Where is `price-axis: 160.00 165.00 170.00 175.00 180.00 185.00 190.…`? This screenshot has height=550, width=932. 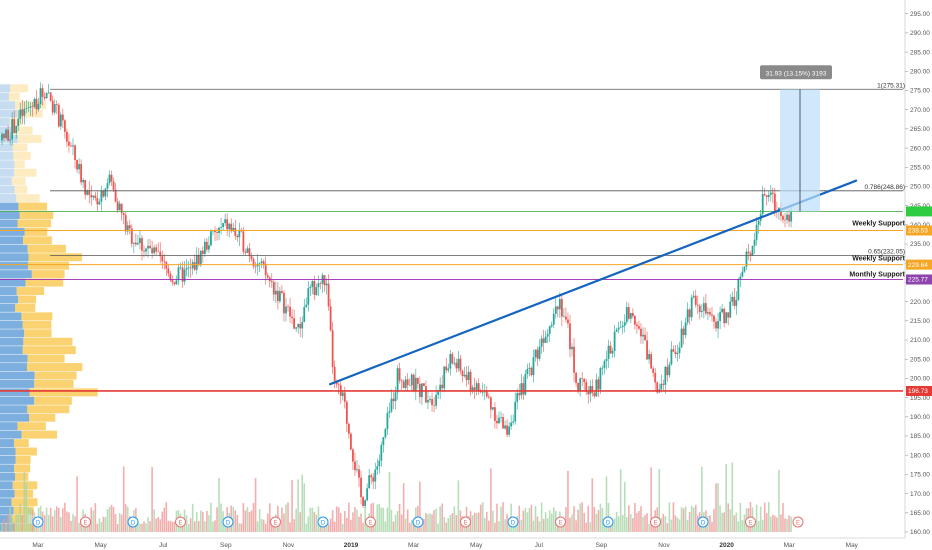
price-axis: 160.00 165.00 170.00 175.00 180.00 185.00 190.… is located at coordinates (918, 269).